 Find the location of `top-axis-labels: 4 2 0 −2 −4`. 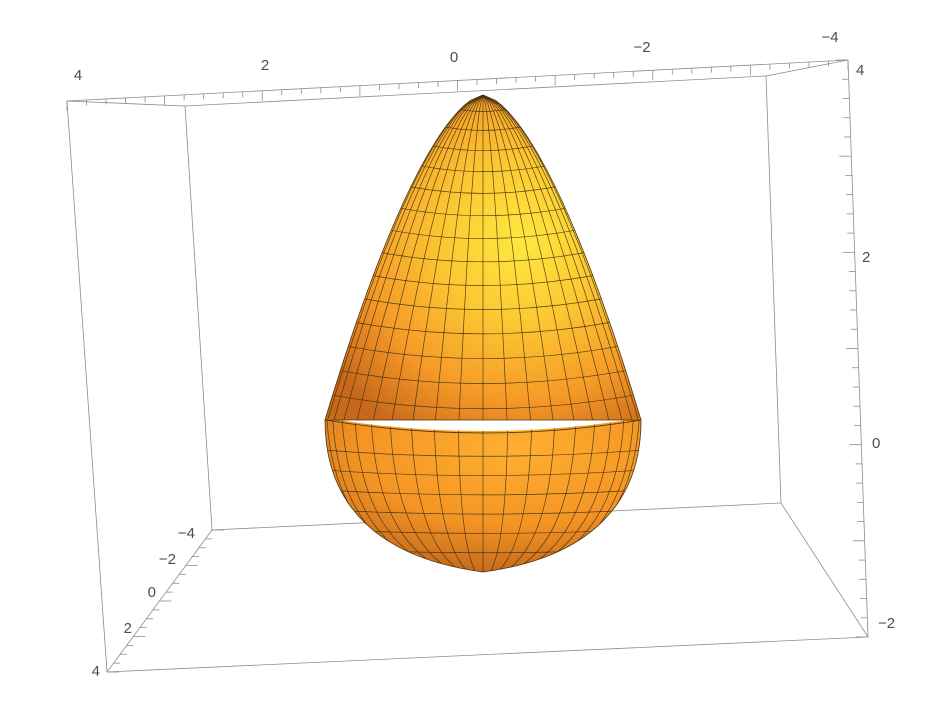

top-axis-labels: 4 2 0 −2 −4 is located at coordinates (456, 56).